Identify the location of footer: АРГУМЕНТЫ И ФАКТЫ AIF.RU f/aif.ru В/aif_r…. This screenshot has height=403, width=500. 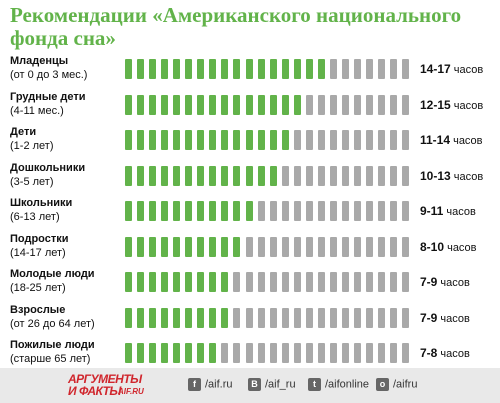
(250, 385).